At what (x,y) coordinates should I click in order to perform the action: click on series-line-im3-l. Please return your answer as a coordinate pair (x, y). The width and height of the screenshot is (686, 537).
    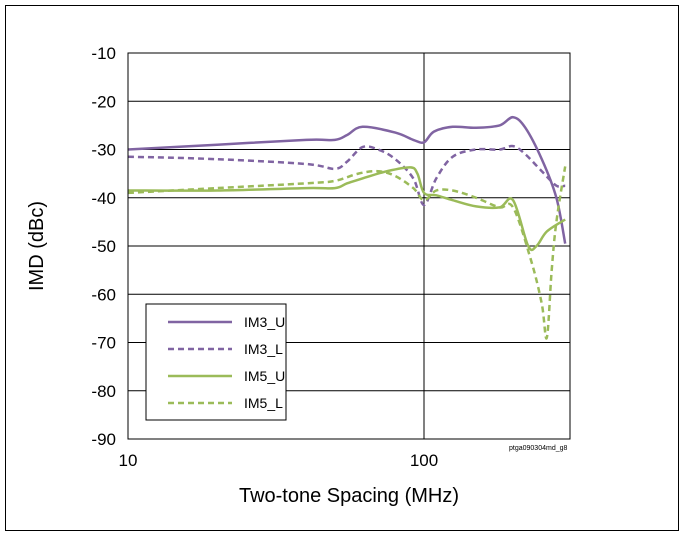
    Looking at the image, I should click on (346, 175).